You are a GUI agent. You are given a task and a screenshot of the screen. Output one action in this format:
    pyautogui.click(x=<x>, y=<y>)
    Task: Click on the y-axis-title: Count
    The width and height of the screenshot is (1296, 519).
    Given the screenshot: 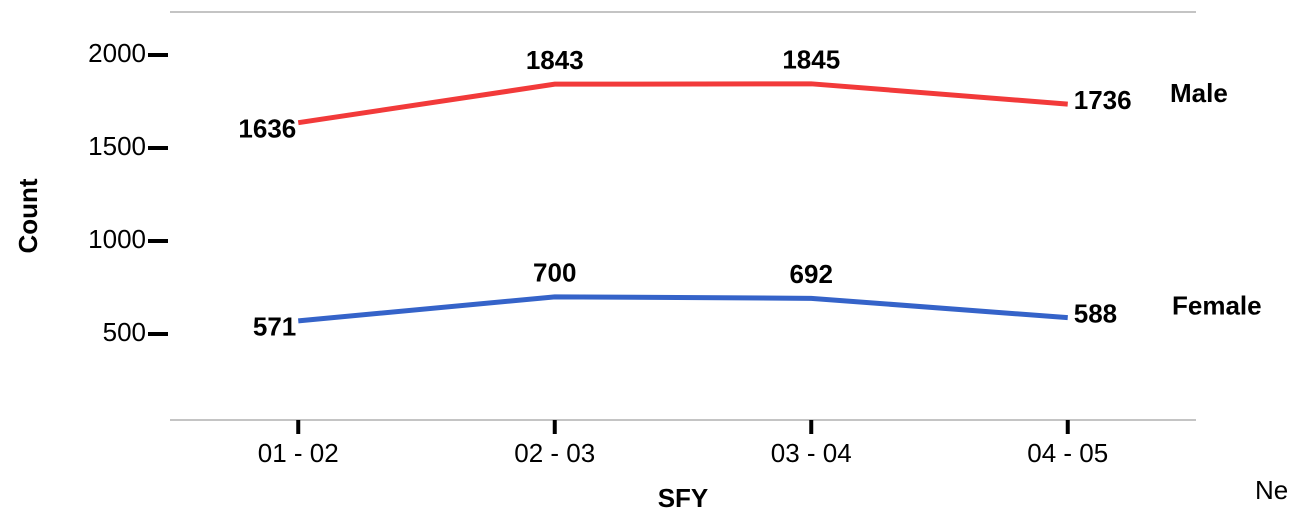 What is the action you would take?
    pyautogui.click(x=28, y=215)
    